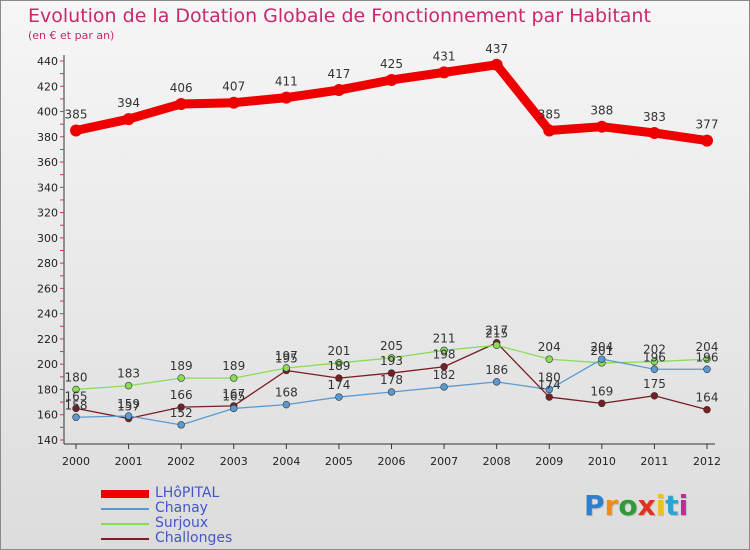  I want to click on x-tick-label: 2001, so click(129, 461).